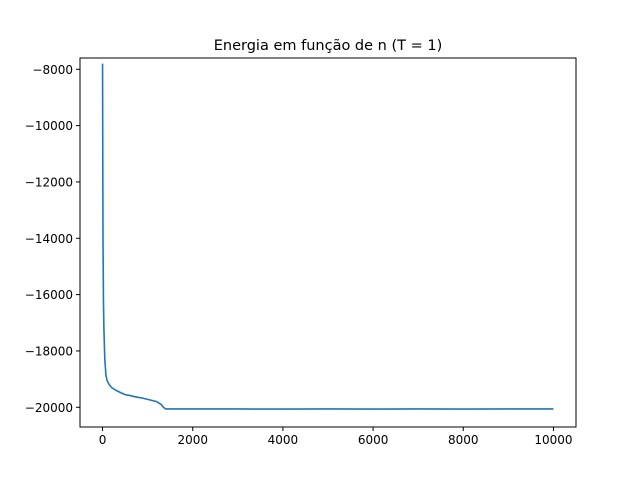  What do you see at coordinates (49, 182) in the screenshot?
I see `y-tick-label: −12000` at bounding box center [49, 182].